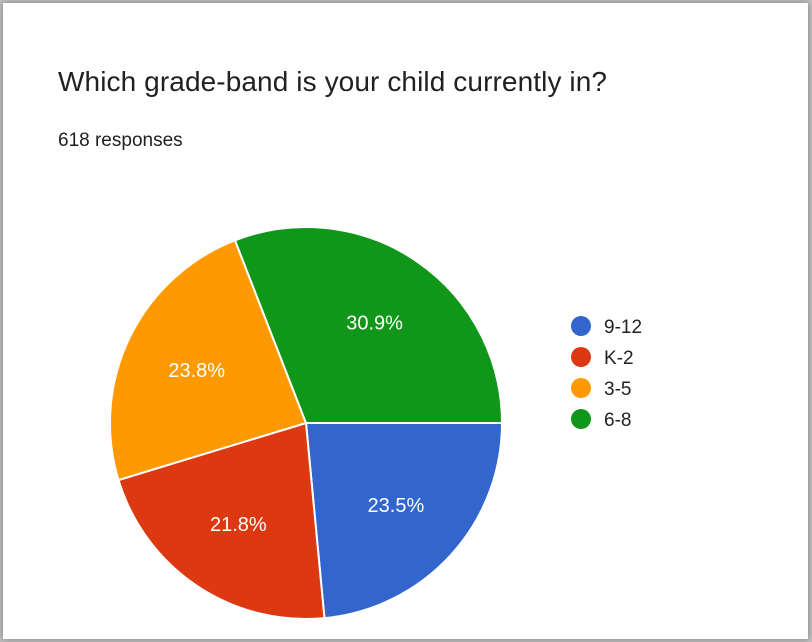 This screenshot has width=812, height=642. What do you see at coordinates (606, 373) in the screenshot?
I see `chart-legend: 9-12 K-2 3-5 6-8` at bounding box center [606, 373].